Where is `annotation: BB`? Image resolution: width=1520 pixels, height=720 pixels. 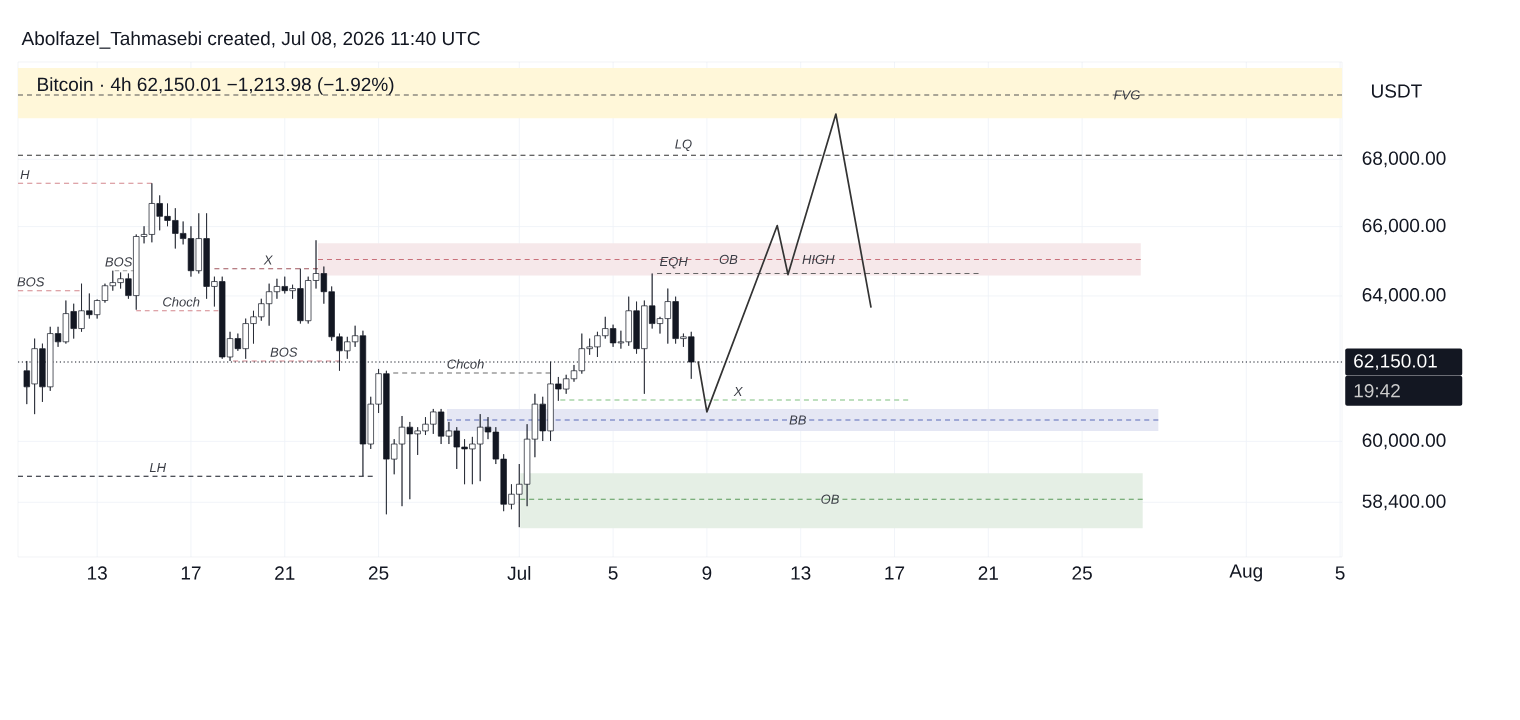
annotation: BB is located at coordinates (797, 420).